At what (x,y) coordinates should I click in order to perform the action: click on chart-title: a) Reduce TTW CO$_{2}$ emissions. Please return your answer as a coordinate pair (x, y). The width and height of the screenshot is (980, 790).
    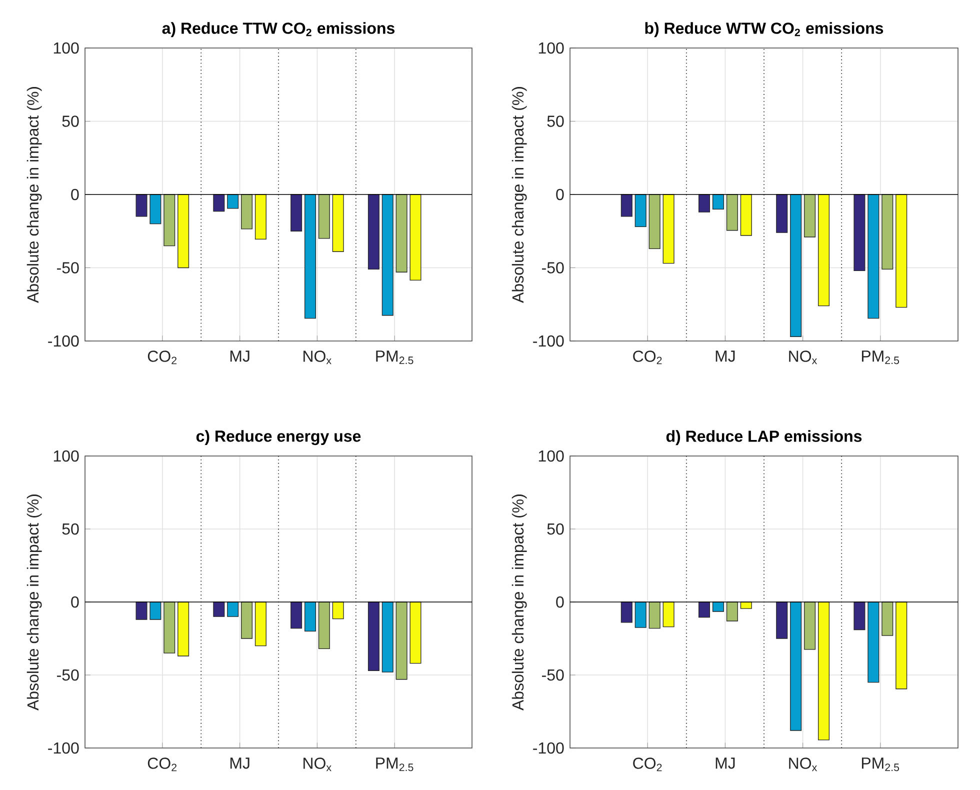
    Looking at the image, I should click on (278, 30).